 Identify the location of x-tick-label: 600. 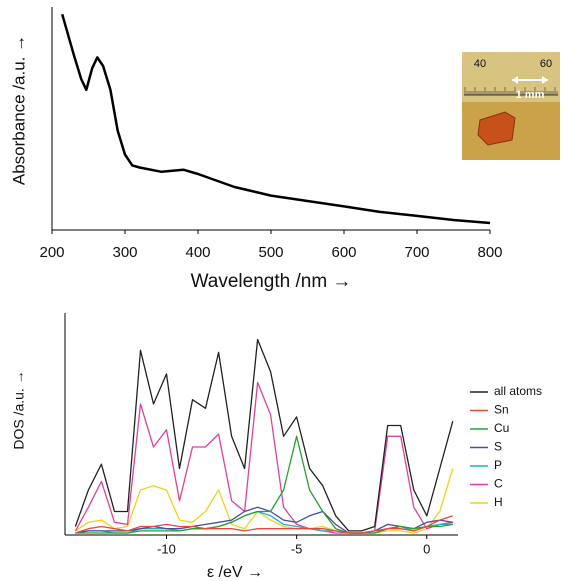
(343, 252).